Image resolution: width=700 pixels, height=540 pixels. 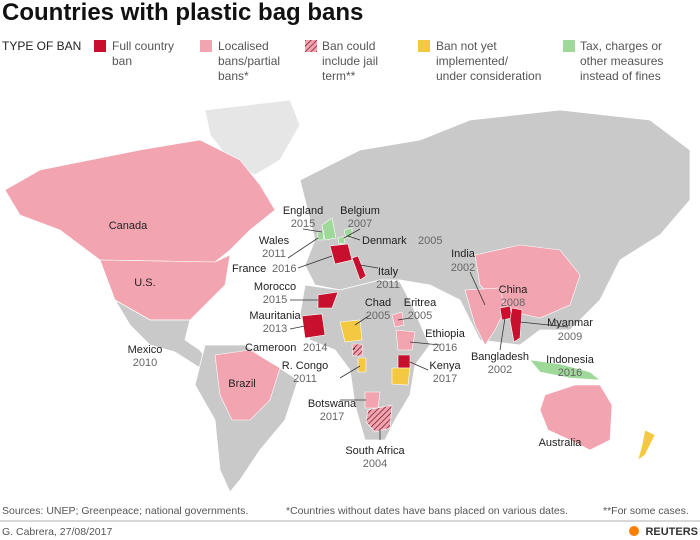 What do you see at coordinates (249, 61) in the screenshot?
I see `legend-text: bans/partial` at bounding box center [249, 61].